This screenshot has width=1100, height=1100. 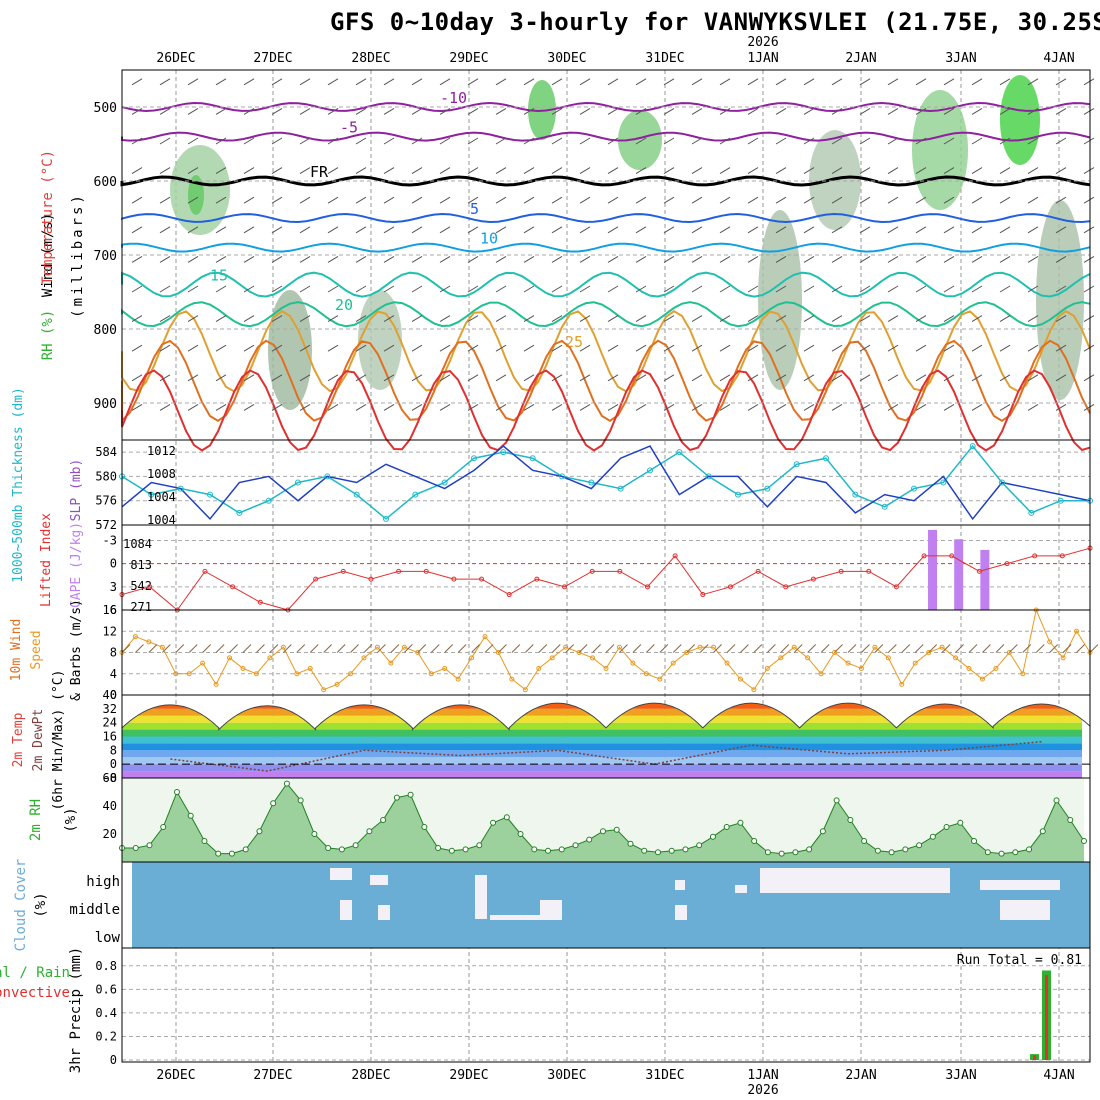 What do you see at coordinates (113, 610) in the screenshot?
I see `li-tick-label: 6` at bounding box center [113, 610].